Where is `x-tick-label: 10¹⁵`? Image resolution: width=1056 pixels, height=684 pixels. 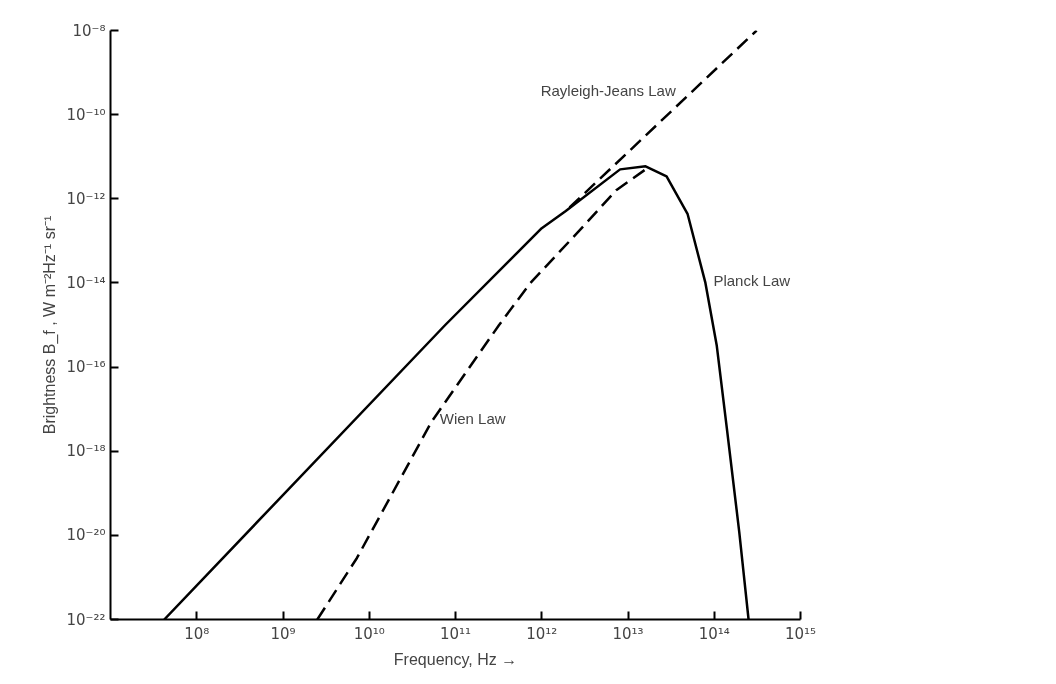 x-tick-label: 10¹⁵ is located at coordinates (800, 633).